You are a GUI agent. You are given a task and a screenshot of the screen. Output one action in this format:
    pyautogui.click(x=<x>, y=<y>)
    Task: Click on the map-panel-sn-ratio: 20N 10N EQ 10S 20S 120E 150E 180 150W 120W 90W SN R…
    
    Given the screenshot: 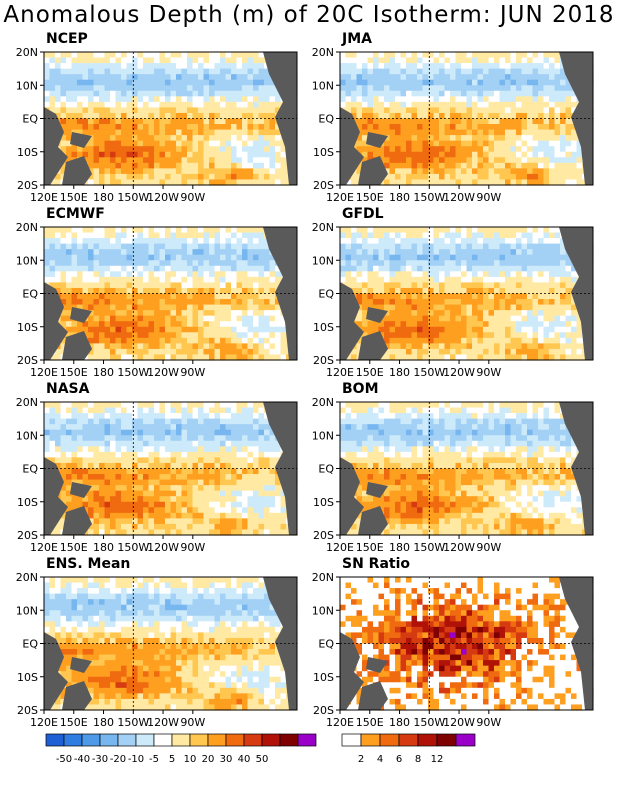 What is the action you would take?
    pyautogui.click(x=445, y=650)
    